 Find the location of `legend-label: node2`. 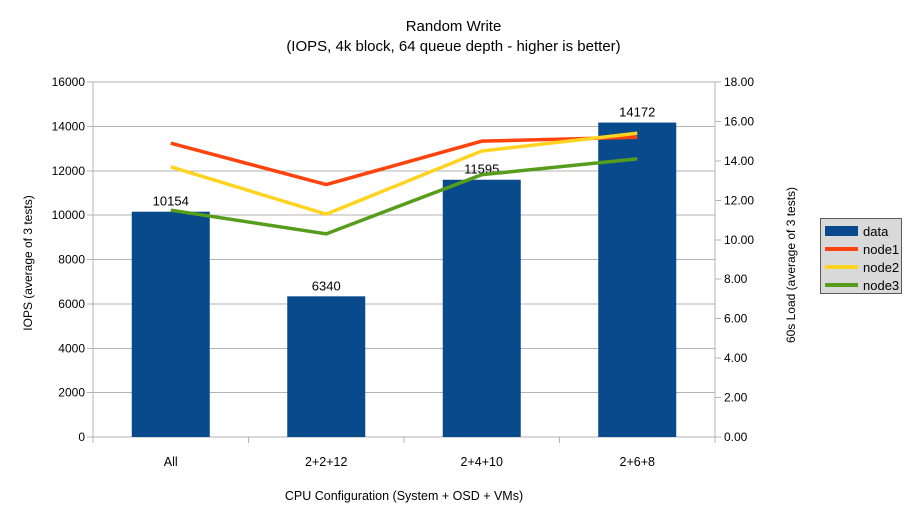

legend-label: node2 is located at coordinates (881, 267).